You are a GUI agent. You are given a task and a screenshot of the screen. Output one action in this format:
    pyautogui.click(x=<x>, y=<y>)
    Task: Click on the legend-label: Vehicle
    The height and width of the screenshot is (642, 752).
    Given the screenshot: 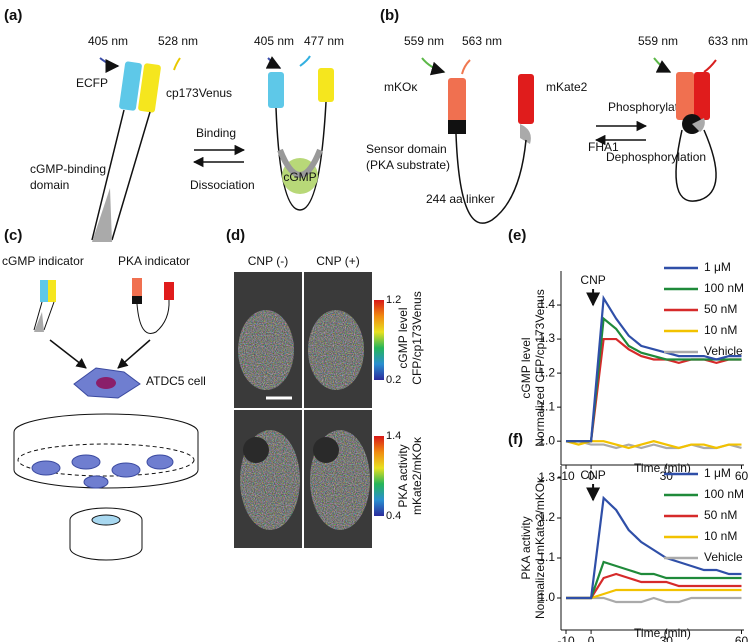 What is the action you would take?
    pyautogui.click(x=723, y=351)
    